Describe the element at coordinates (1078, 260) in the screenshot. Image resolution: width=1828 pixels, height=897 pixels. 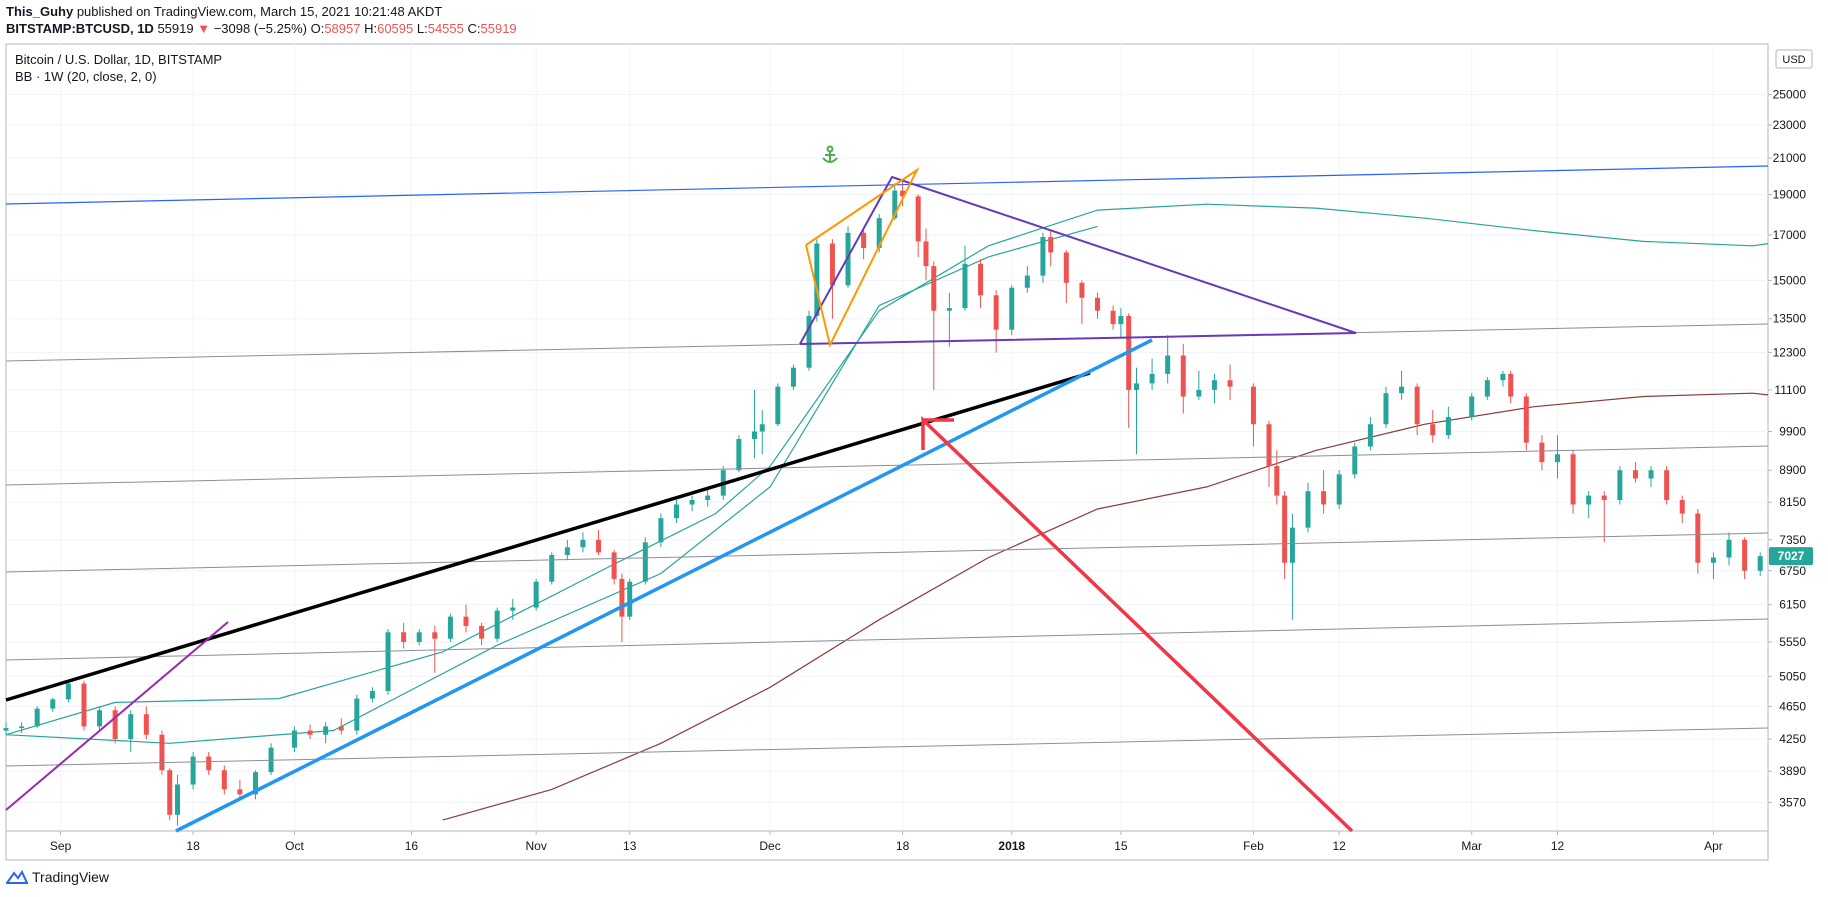
I see `triangle-purple` at that location.